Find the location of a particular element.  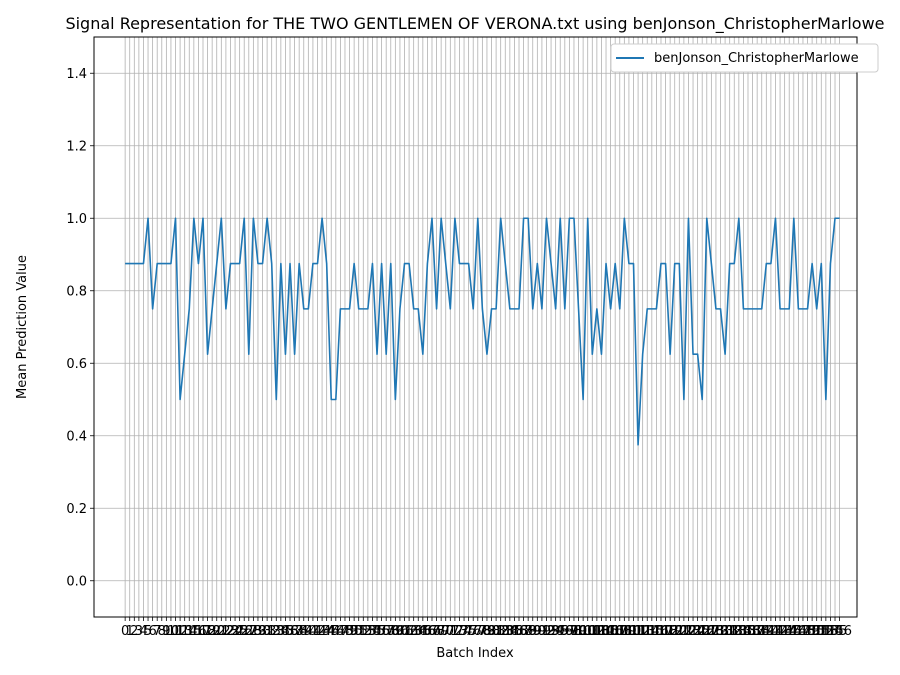

x-tick-label: 20 is located at coordinates (216, 631).